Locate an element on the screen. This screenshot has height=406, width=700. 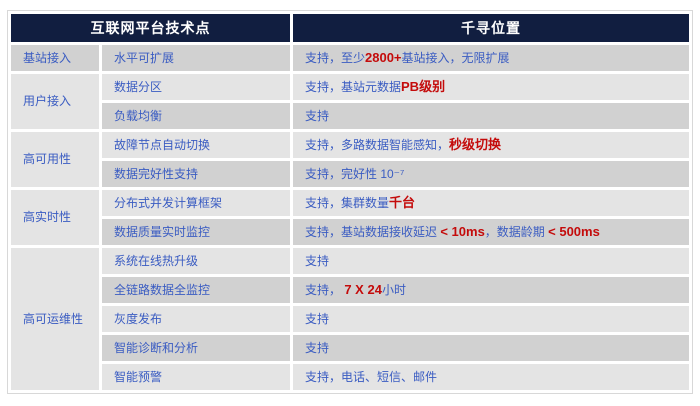
table-row: 数据完好性支持 支持，完好性 10⁻⁷ is located at coordinates (350, 174).